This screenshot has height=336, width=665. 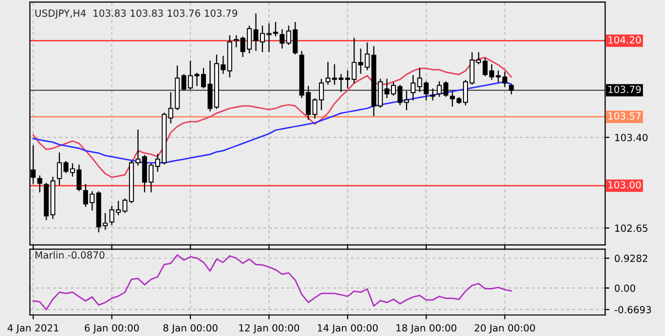 I want to click on x-tick-label: 20 Jan 00:00, so click(x=504, y=329).